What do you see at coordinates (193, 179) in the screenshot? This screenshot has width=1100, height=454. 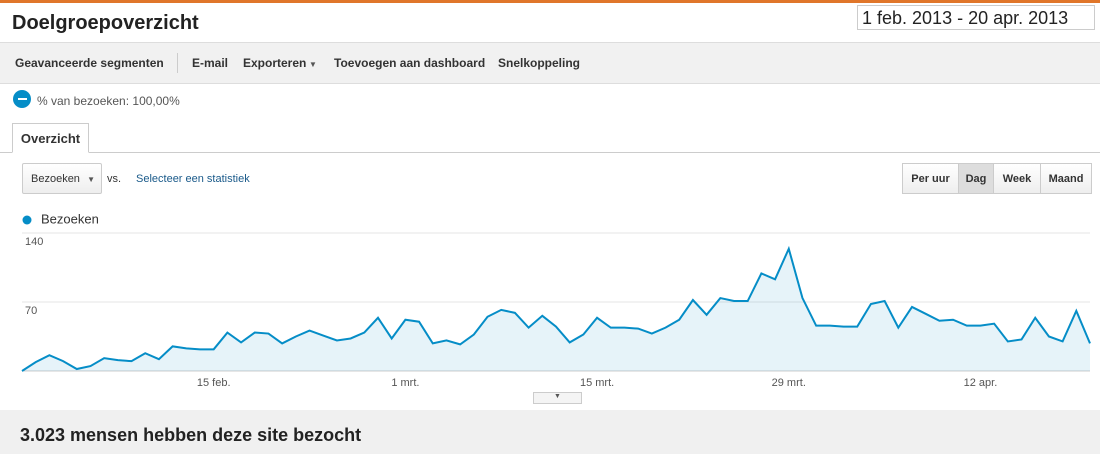 I see `select-metric: Selecteer een statistiek` at bounding box center [193, 179].